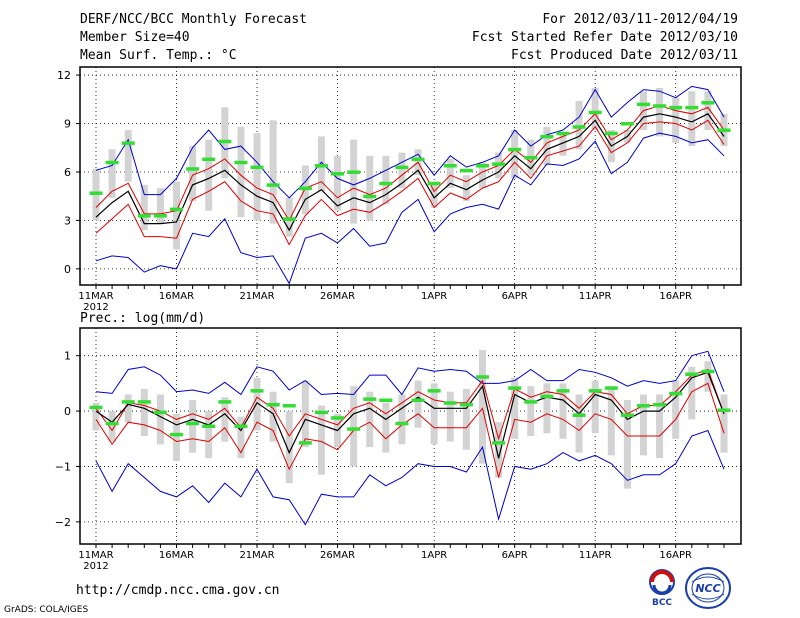 The width and height of the screenshot is (800, 618). Describe the element at coordinates (410, 477) in the screenshot. I see `min-line` at that location.